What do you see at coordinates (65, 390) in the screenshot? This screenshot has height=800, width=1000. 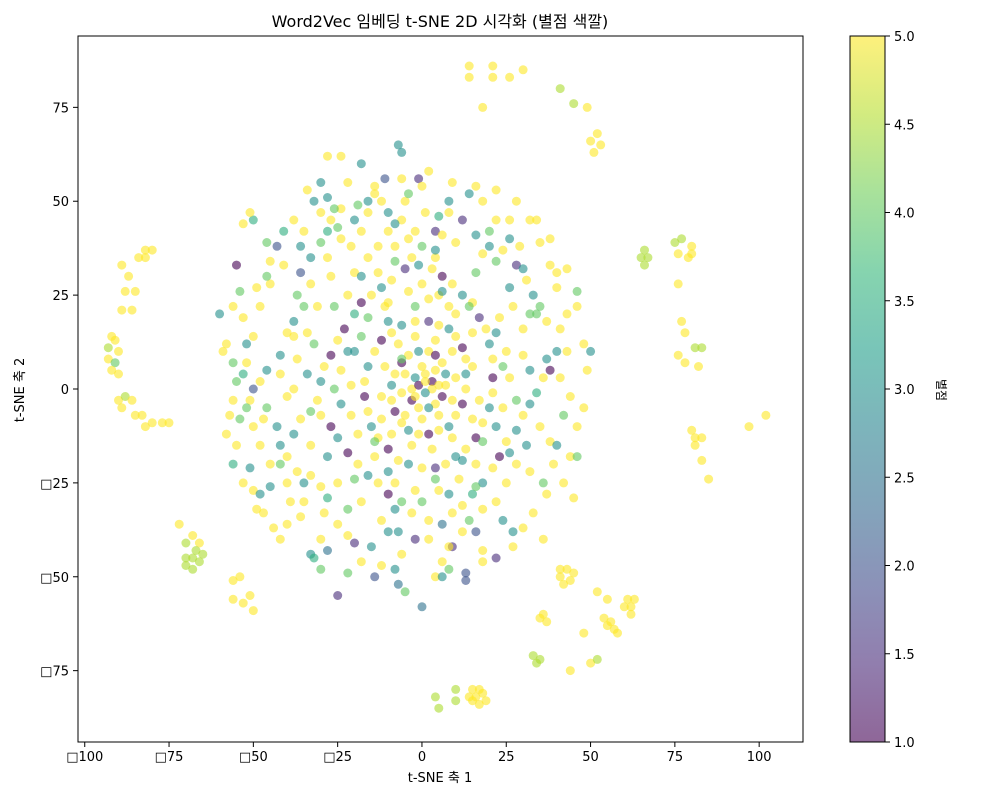 I see `y-tick-label: 0` at bounding box center [65, 390].